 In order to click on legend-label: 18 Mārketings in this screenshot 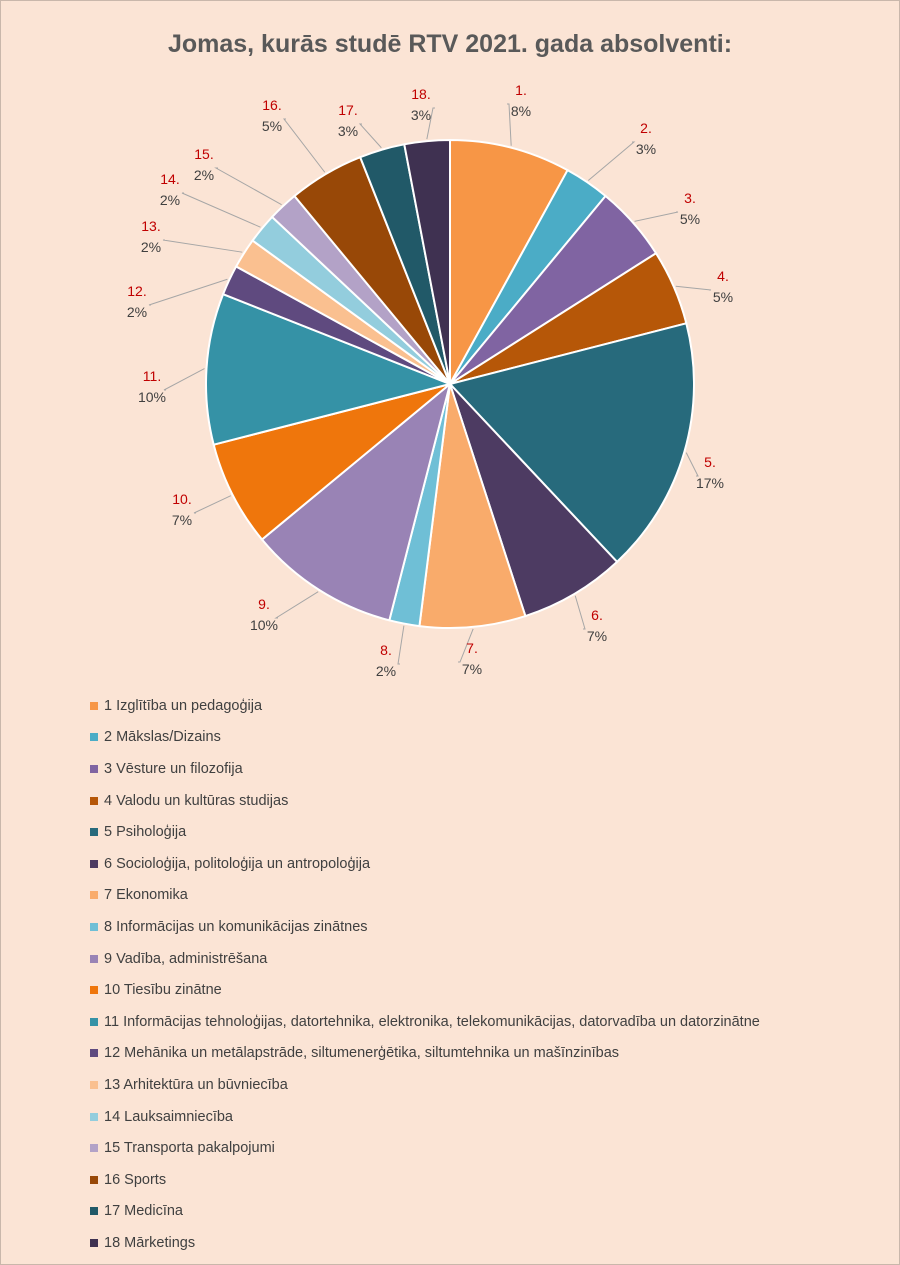, I will do `click(150, 1242)`.